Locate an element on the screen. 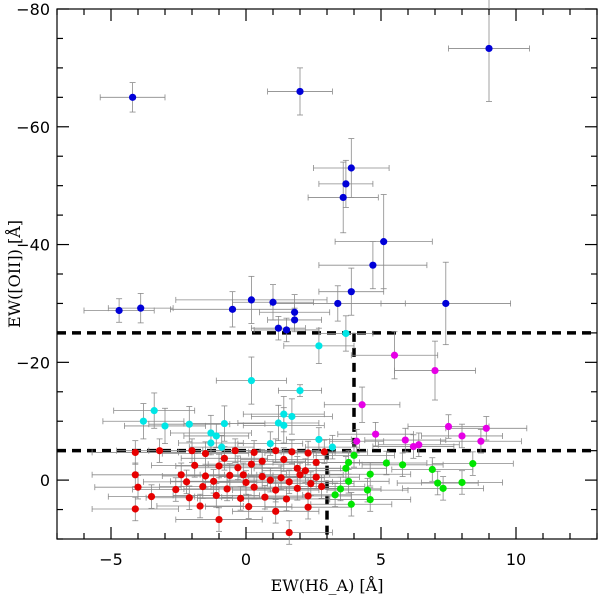 The width and height of the screenshot is (600, 600). y-tick-labels: −80 −60 −40 −20 0 is located at coordinates (33, 245).